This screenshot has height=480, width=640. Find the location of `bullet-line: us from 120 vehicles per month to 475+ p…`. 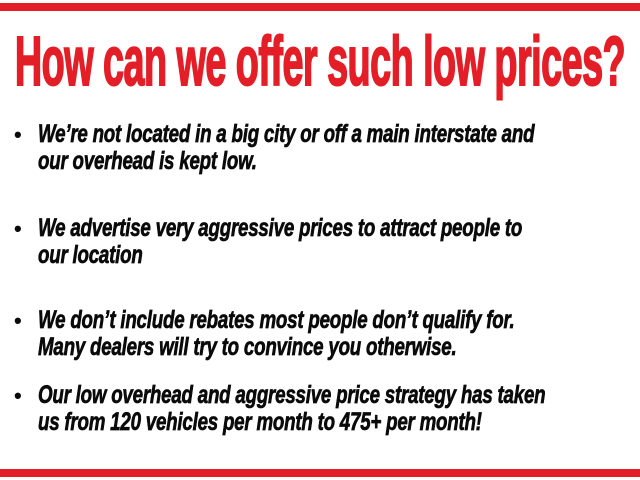

bullet-line: us from 120 vehicles per month to 475+ p… is located at coordinates (260, 422).